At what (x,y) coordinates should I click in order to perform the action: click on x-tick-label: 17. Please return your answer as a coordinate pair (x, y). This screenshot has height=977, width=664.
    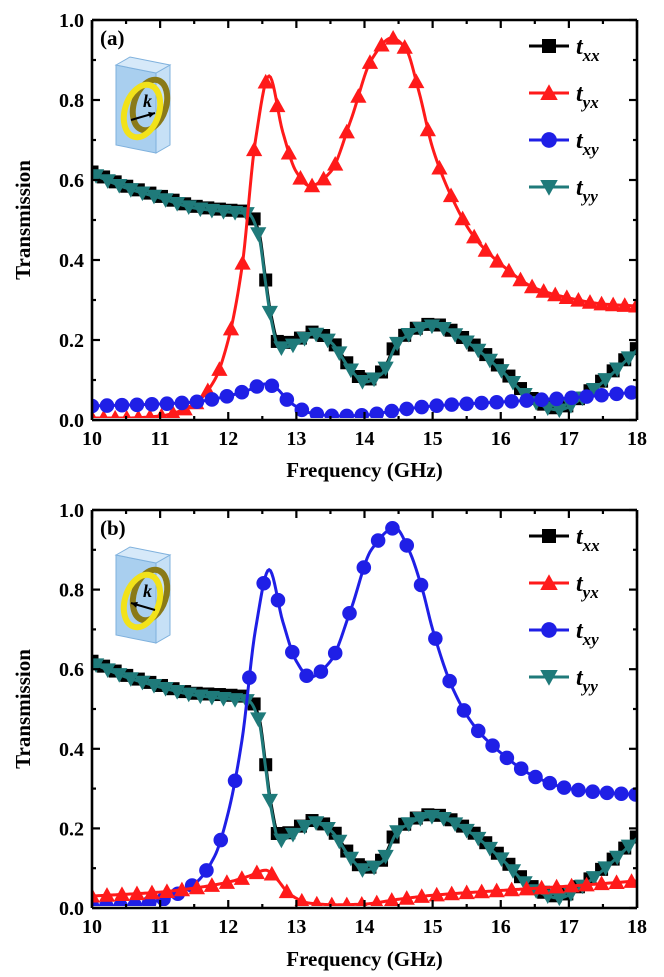
    Looking at the image, I should click on (569, 927).